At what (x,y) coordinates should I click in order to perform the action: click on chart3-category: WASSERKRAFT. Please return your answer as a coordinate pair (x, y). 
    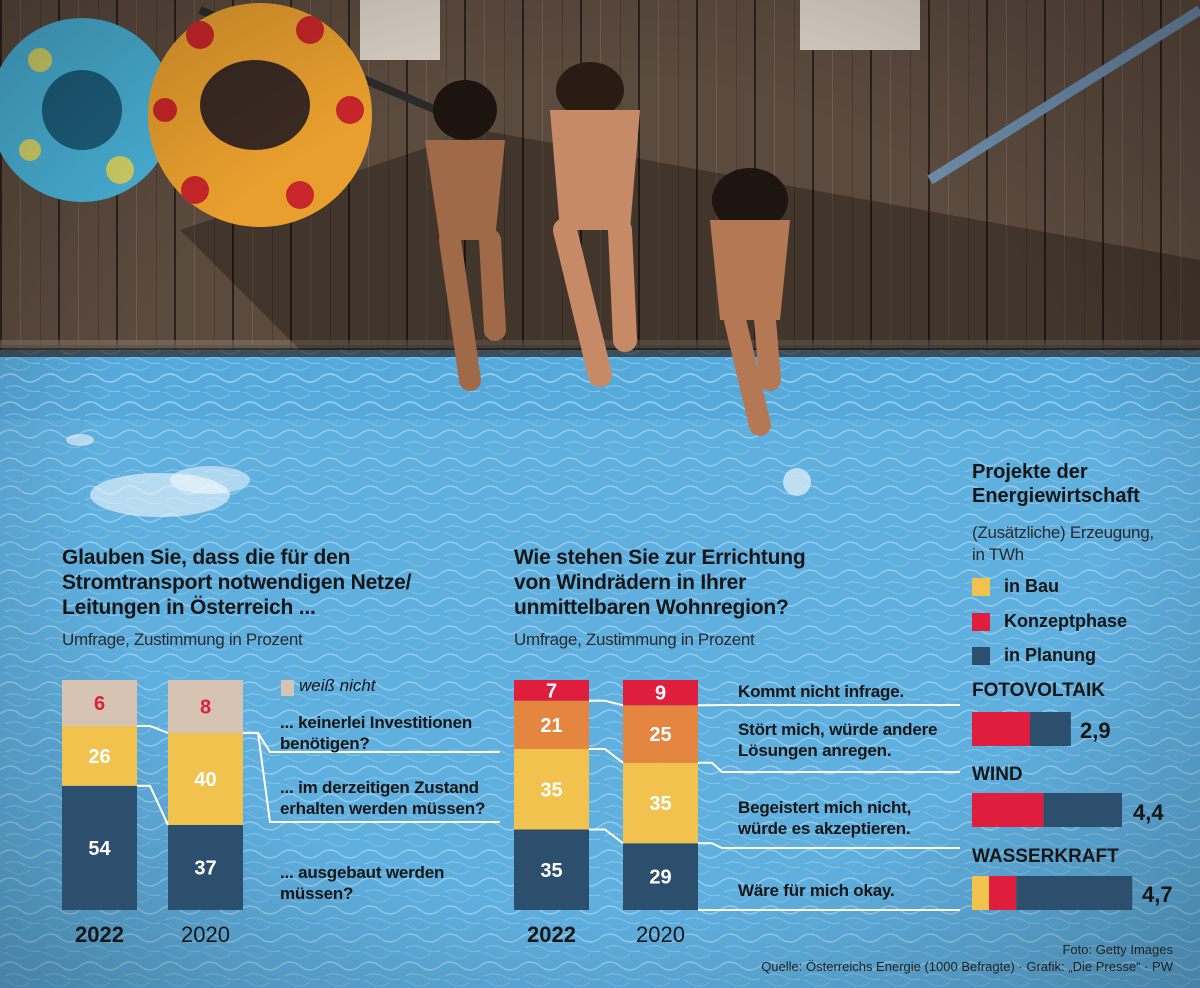
    Looking at the image, I should click on (1045, 856).